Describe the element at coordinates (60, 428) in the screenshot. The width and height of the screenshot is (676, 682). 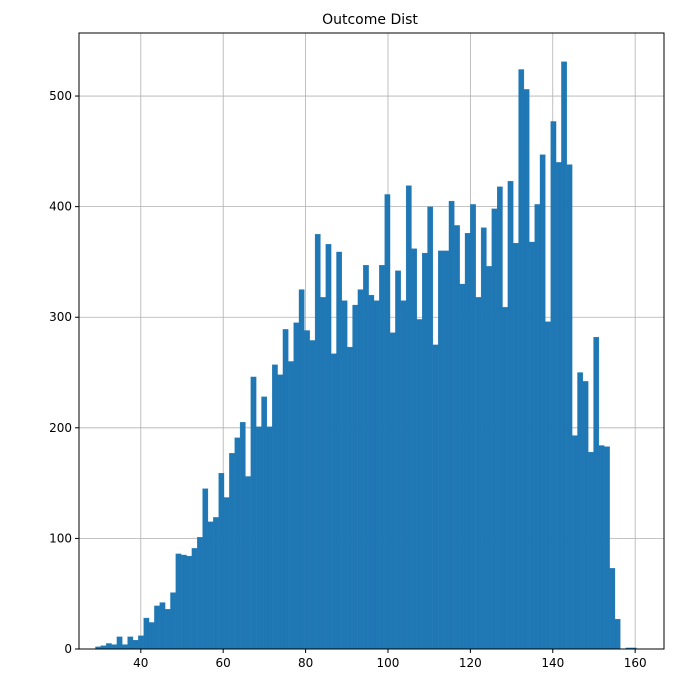
I see `y-tick-label: 200` at that location.